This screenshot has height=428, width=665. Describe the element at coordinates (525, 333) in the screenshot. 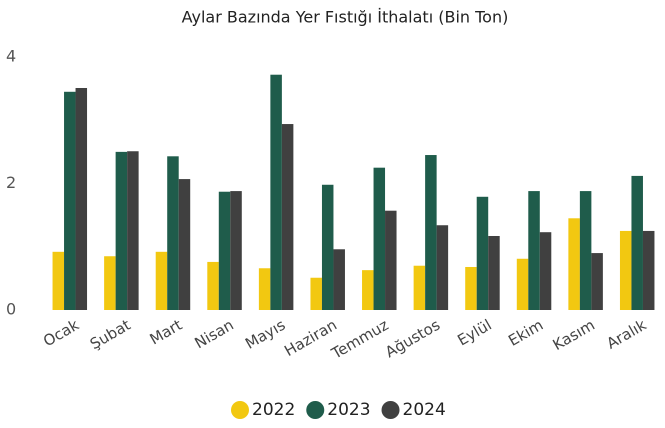

I see `x-tick-label: Ekim` at that location.